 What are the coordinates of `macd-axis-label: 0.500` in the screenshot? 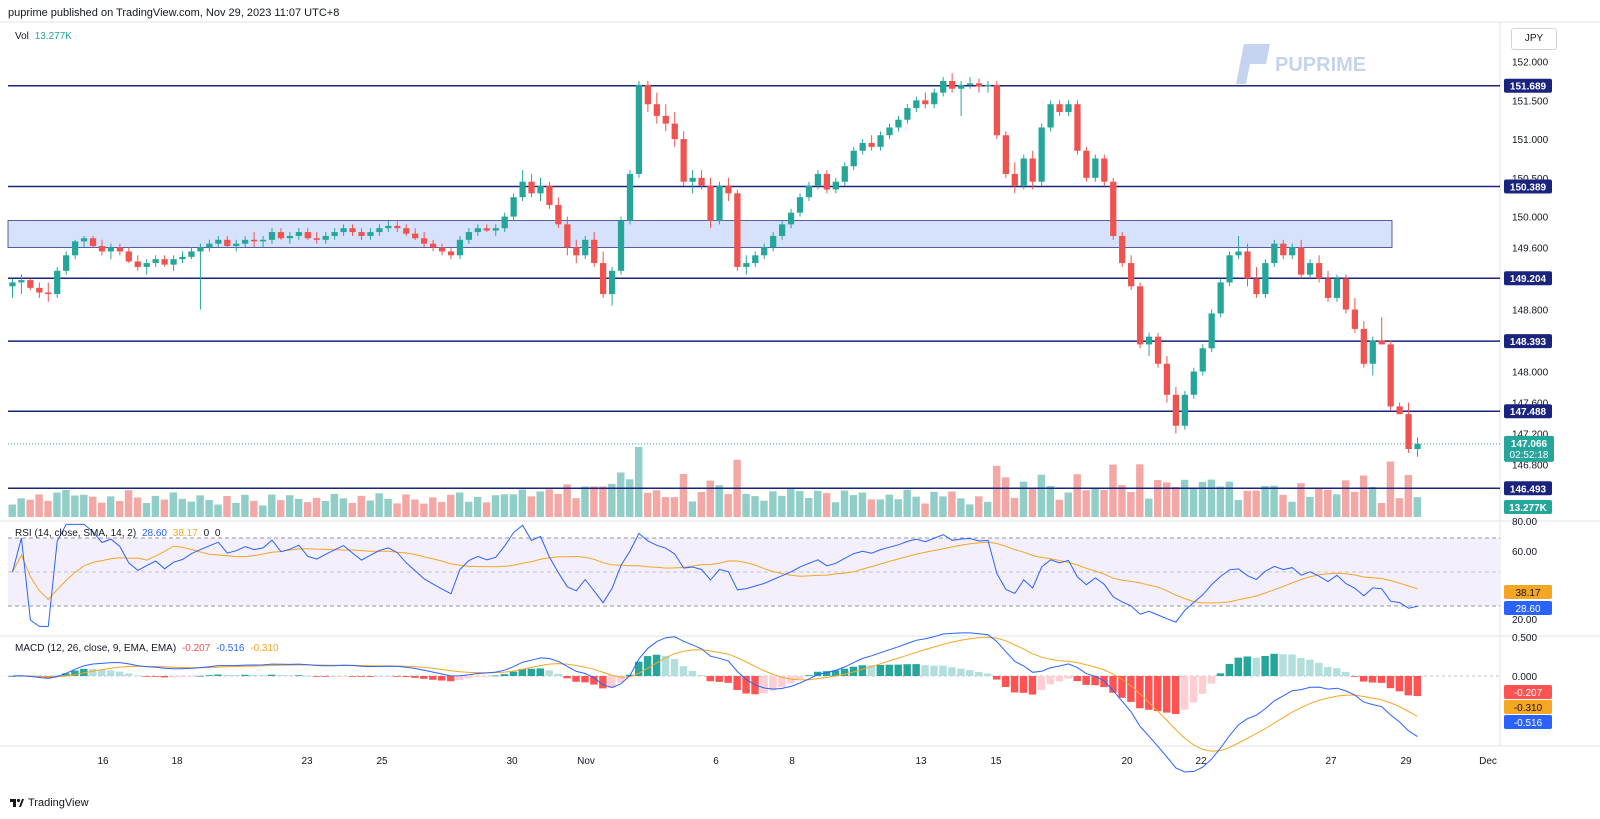 It's located at (1524, 638).